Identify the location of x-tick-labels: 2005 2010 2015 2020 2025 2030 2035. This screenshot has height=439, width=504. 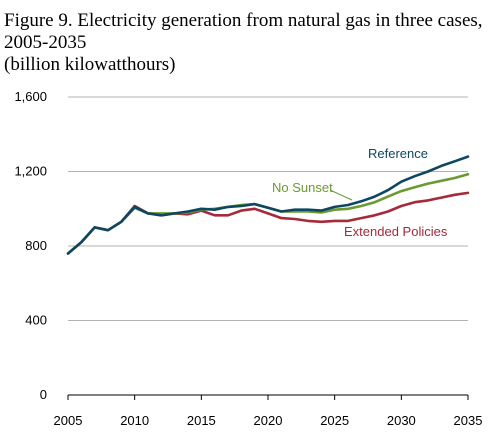
(268, 420).